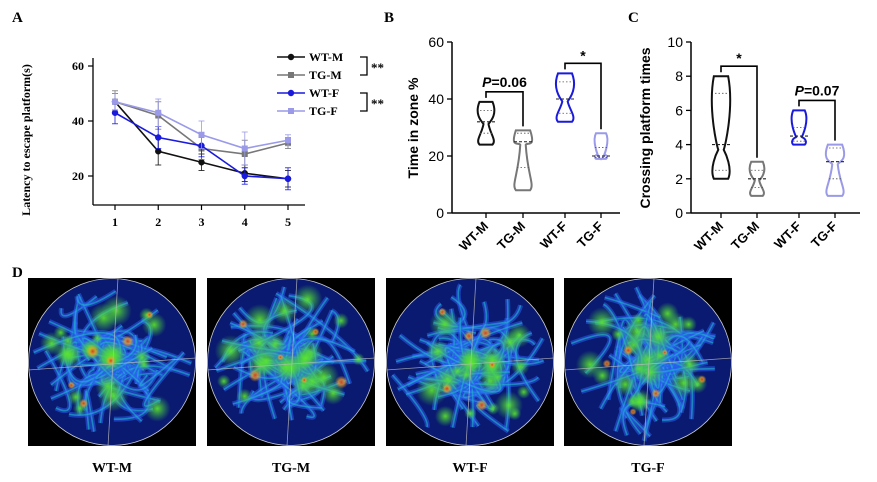 The image size is (877, 482). Describe the element at coordinates (679, 213) in the screenshot. I see `panel-c-ytick-label: 0` at that location.